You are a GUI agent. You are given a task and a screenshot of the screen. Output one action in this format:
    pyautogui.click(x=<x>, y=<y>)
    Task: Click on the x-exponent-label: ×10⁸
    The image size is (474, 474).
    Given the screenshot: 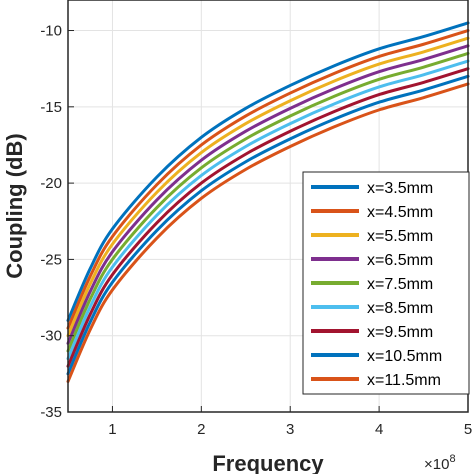 What is the action you would take?
    pyautogui.click(x=440, y=463)
    